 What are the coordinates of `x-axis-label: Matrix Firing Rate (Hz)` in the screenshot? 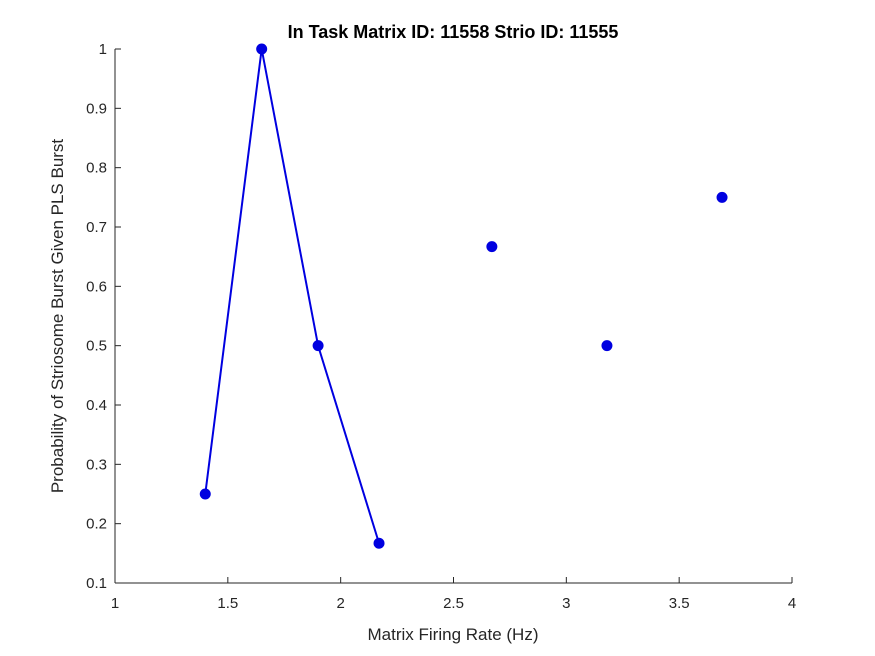 It's located at (453, 634).